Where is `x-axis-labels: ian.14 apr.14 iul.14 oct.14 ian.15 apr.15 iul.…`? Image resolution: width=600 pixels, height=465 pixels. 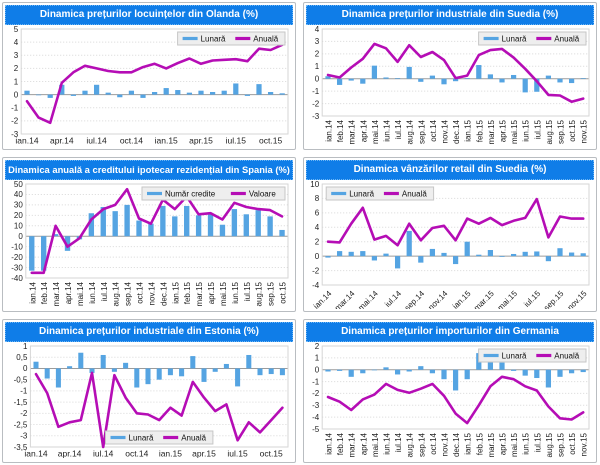 x-axis-labels: ian.14 apr.14 iul.14 oct.14 ian.15 apr.15 iul.… is located at coordinates (153, 454).